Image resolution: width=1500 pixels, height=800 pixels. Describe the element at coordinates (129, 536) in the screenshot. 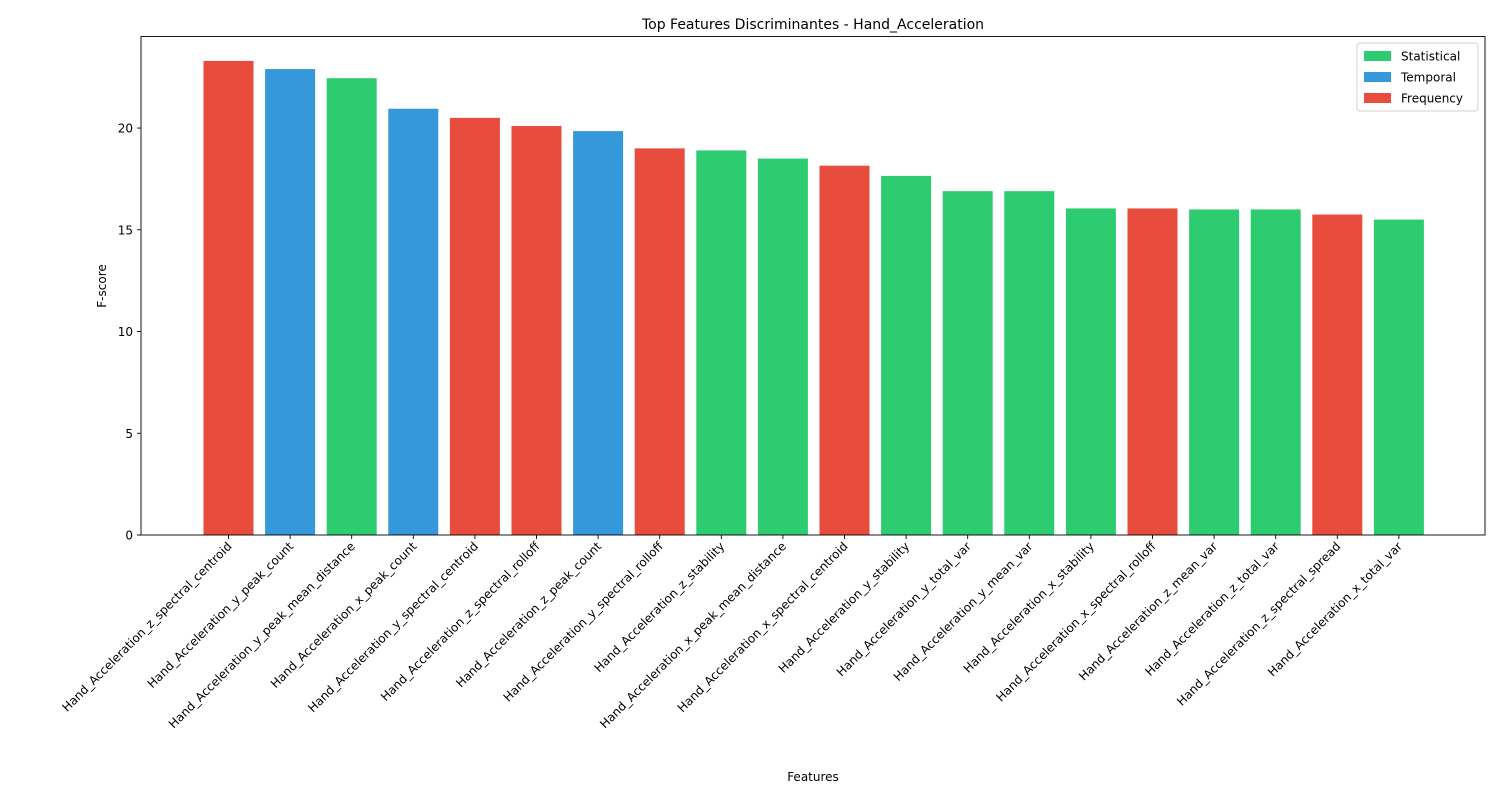

I see `y-tick-label-0: 0` at that location.